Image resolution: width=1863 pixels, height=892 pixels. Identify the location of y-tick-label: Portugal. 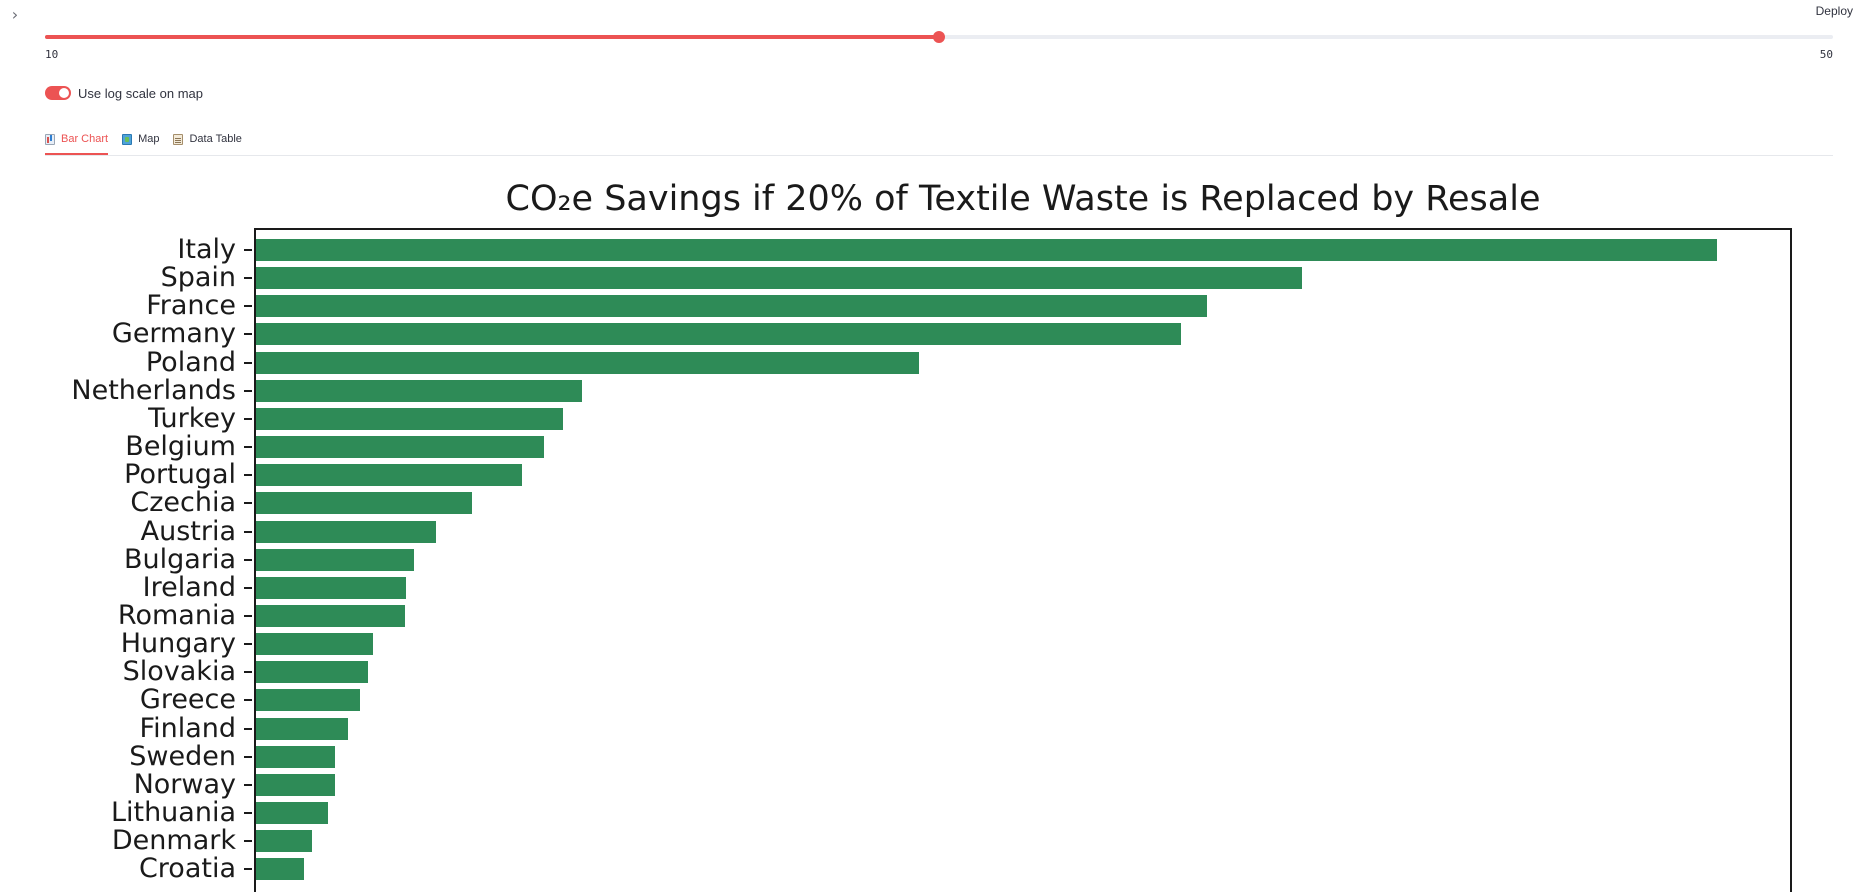
(180, 475).